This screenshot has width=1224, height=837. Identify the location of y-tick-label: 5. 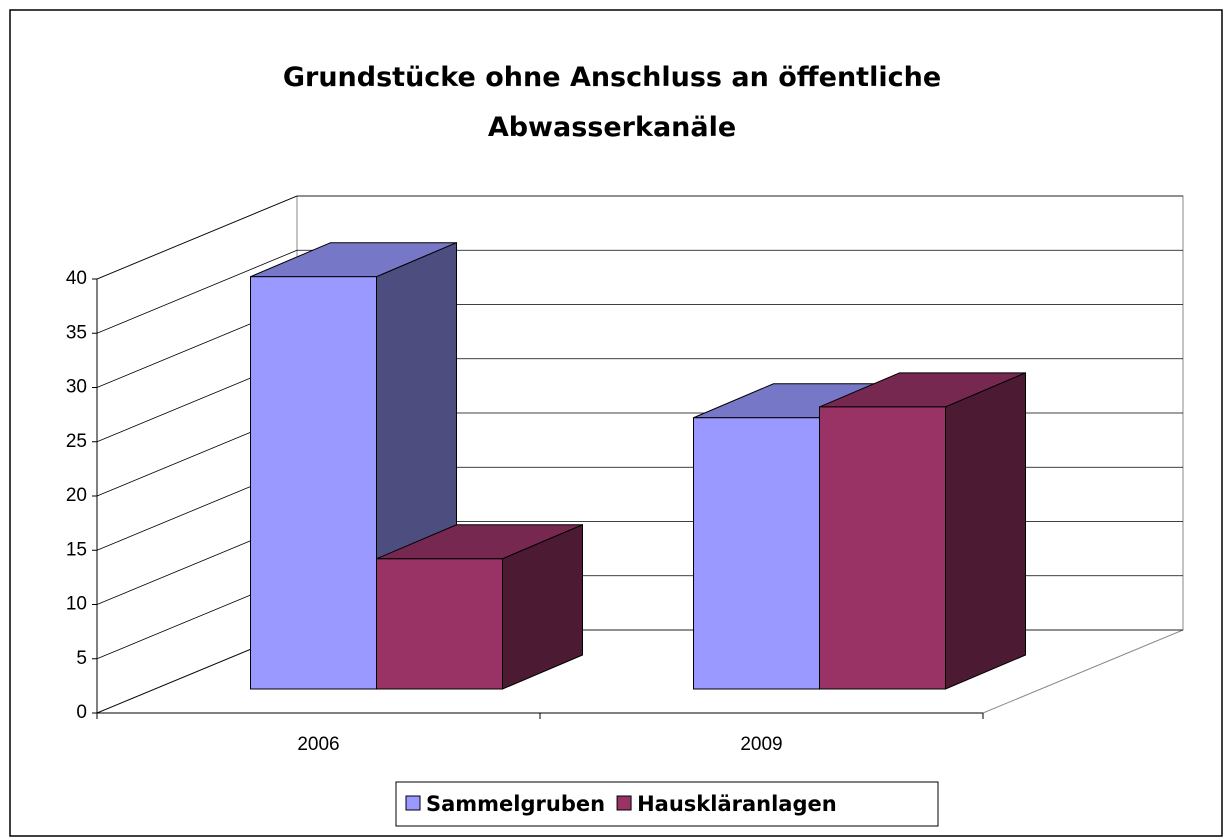
(81, 658).